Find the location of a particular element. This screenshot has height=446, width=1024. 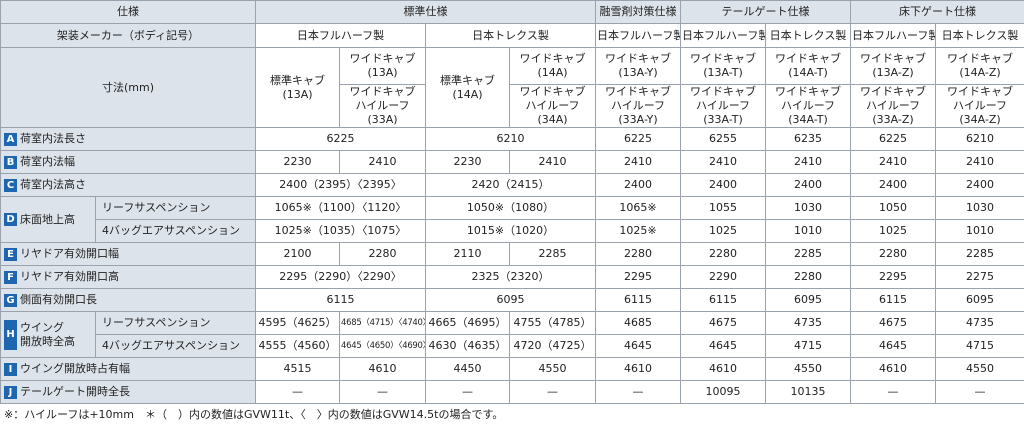

row-label-d: 床面地上高 is located at coordinates (47, 219).